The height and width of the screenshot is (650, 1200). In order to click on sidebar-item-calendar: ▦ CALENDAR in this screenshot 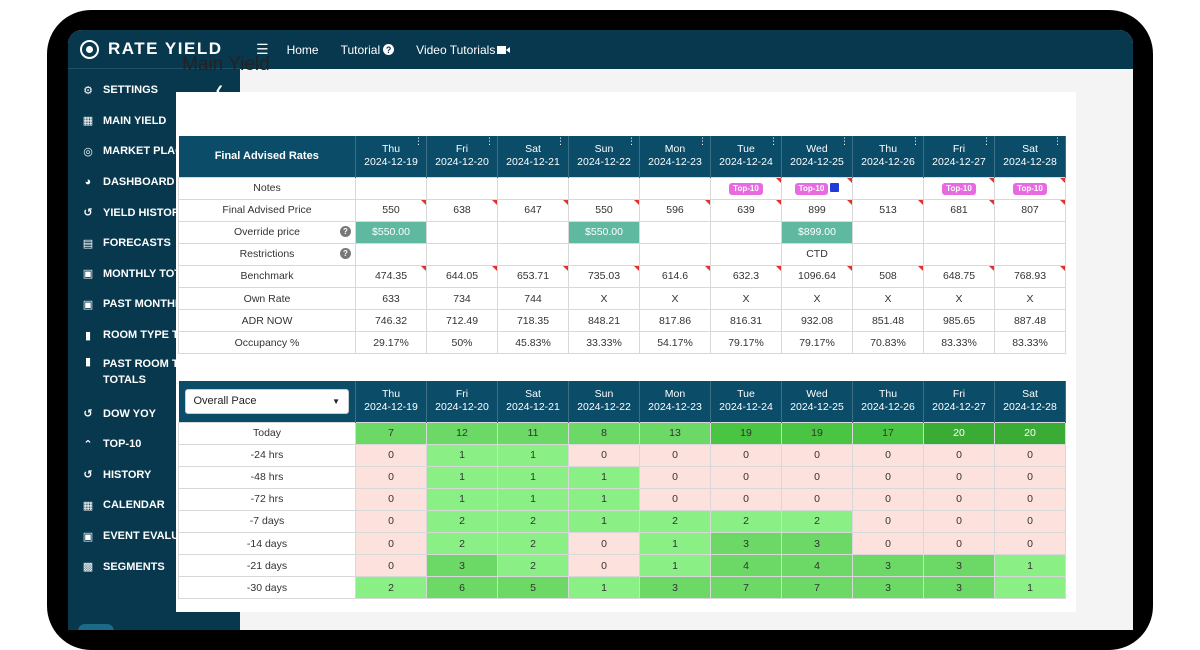, I will do `click(154, 505)`.